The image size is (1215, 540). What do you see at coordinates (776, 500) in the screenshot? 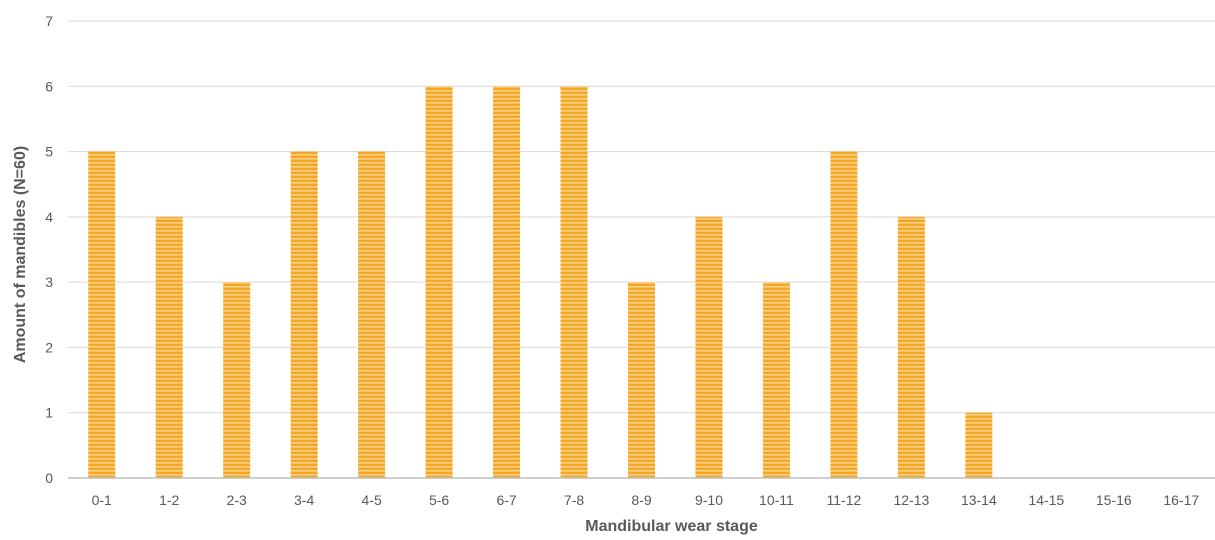
I see `x-tick-label: 10-11` at bounding box center [776, 500].